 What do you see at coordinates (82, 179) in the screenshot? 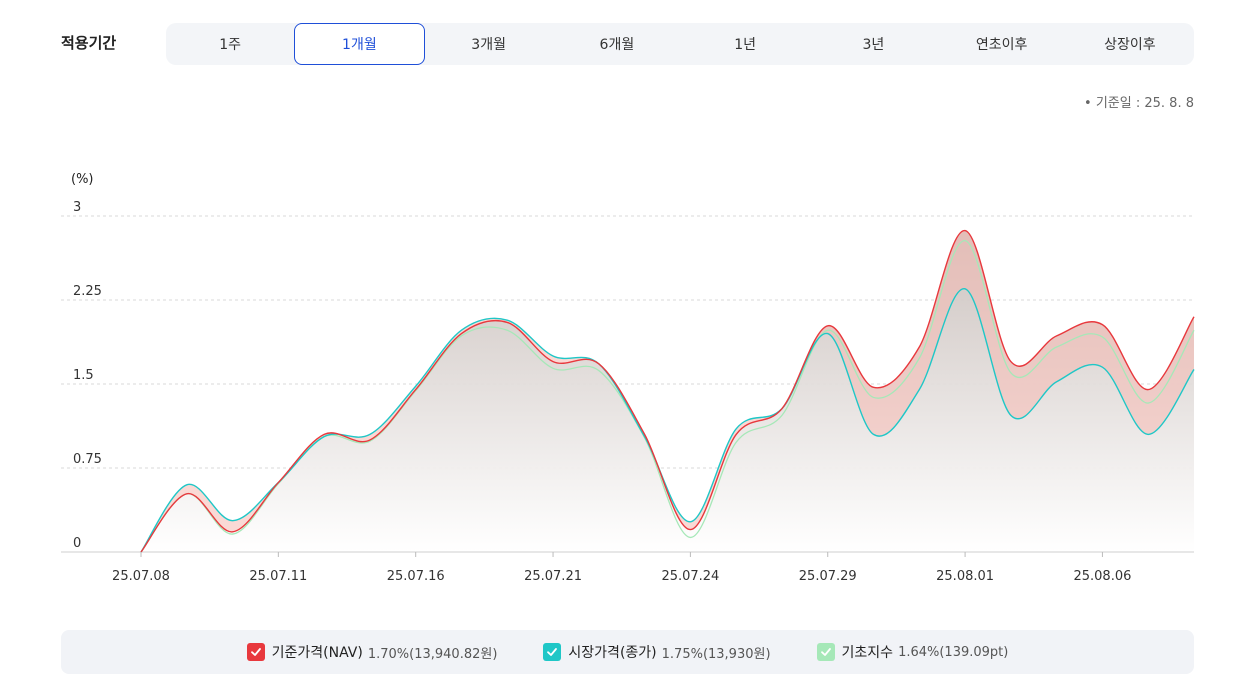
I see `y-unit-label: (%)` at bounding box center [82, 179].